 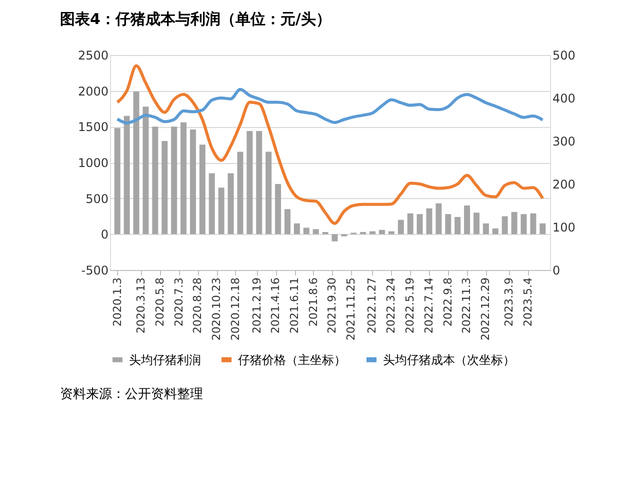 What do you see at coordinates (351, 309) in the screenshot?
I see `x-tick-label: 2021.11.25` at bounding box center [351, 309].